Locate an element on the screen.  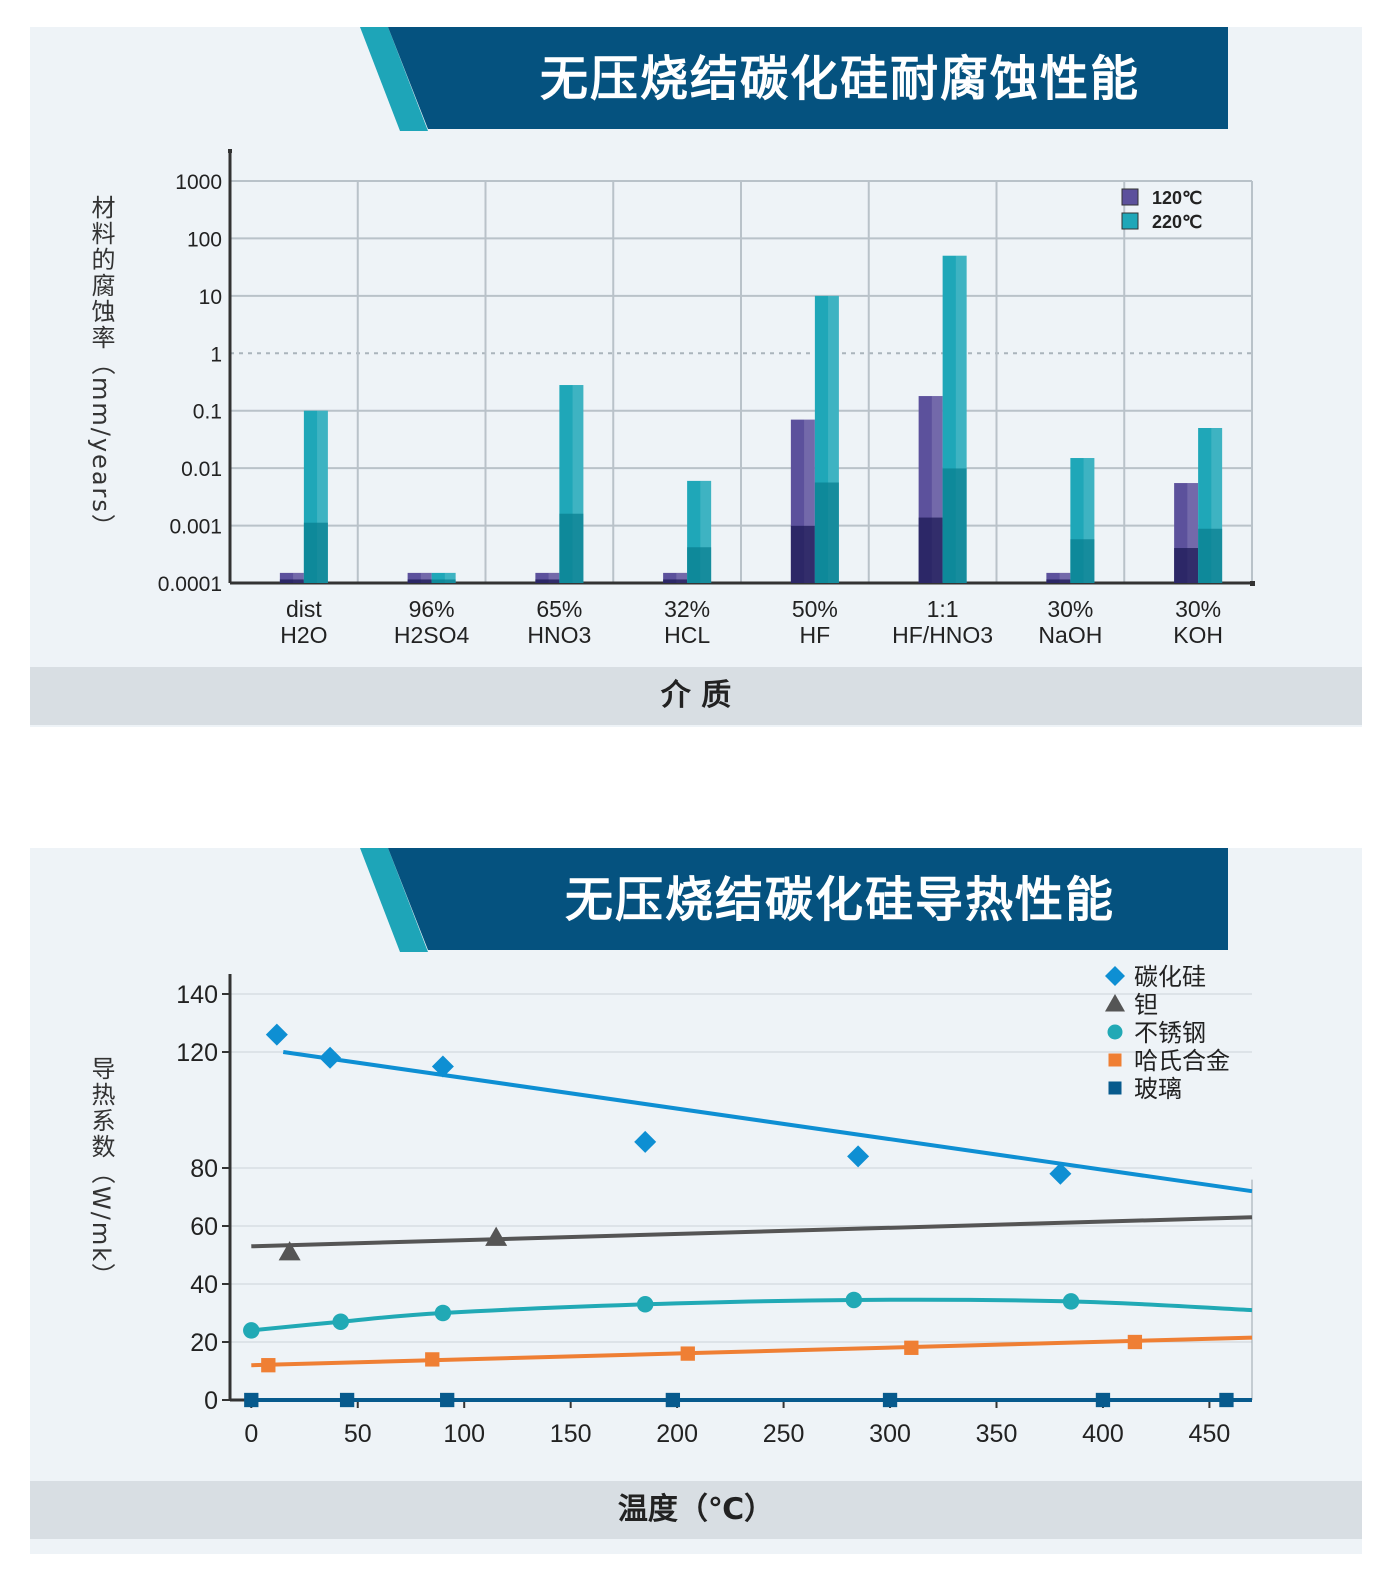
x-tick-label: HF is located at coordinates (815, 635).